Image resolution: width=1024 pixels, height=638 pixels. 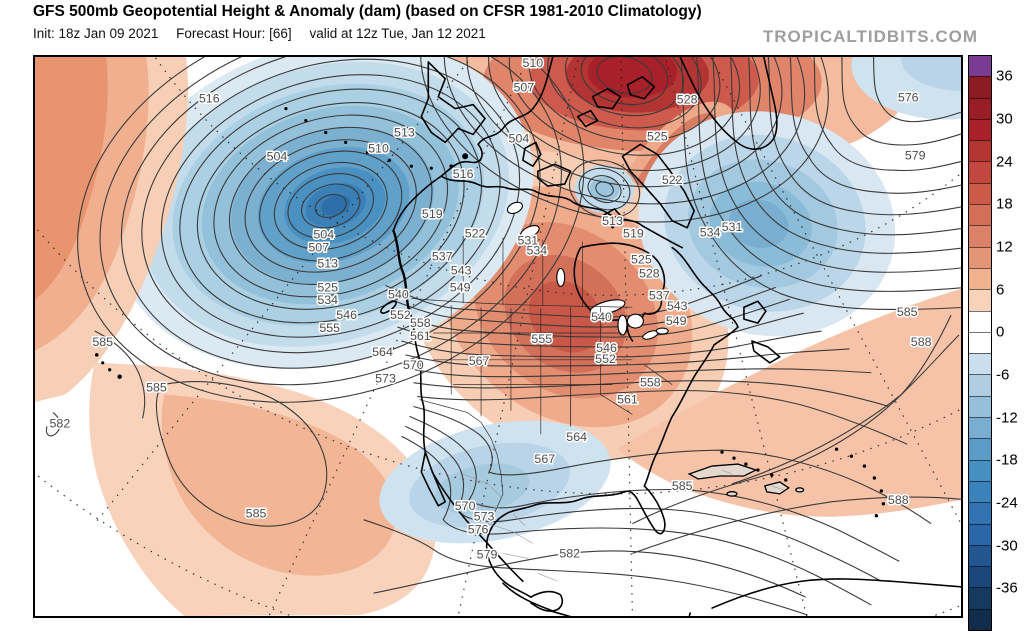 I want to click on caribbean-islands, so click(x=746, y=480).